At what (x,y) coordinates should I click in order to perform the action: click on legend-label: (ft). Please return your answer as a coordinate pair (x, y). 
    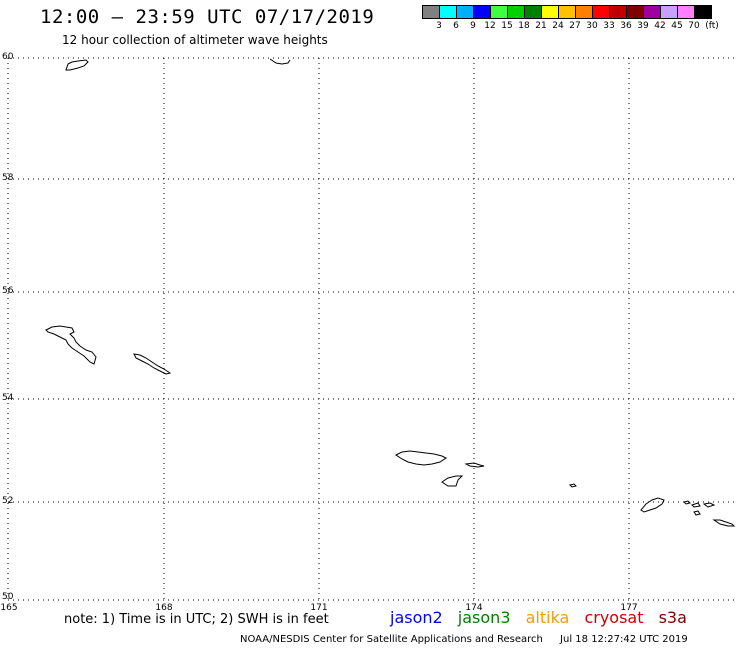
    Looking at the image, I should click on (712, 26).